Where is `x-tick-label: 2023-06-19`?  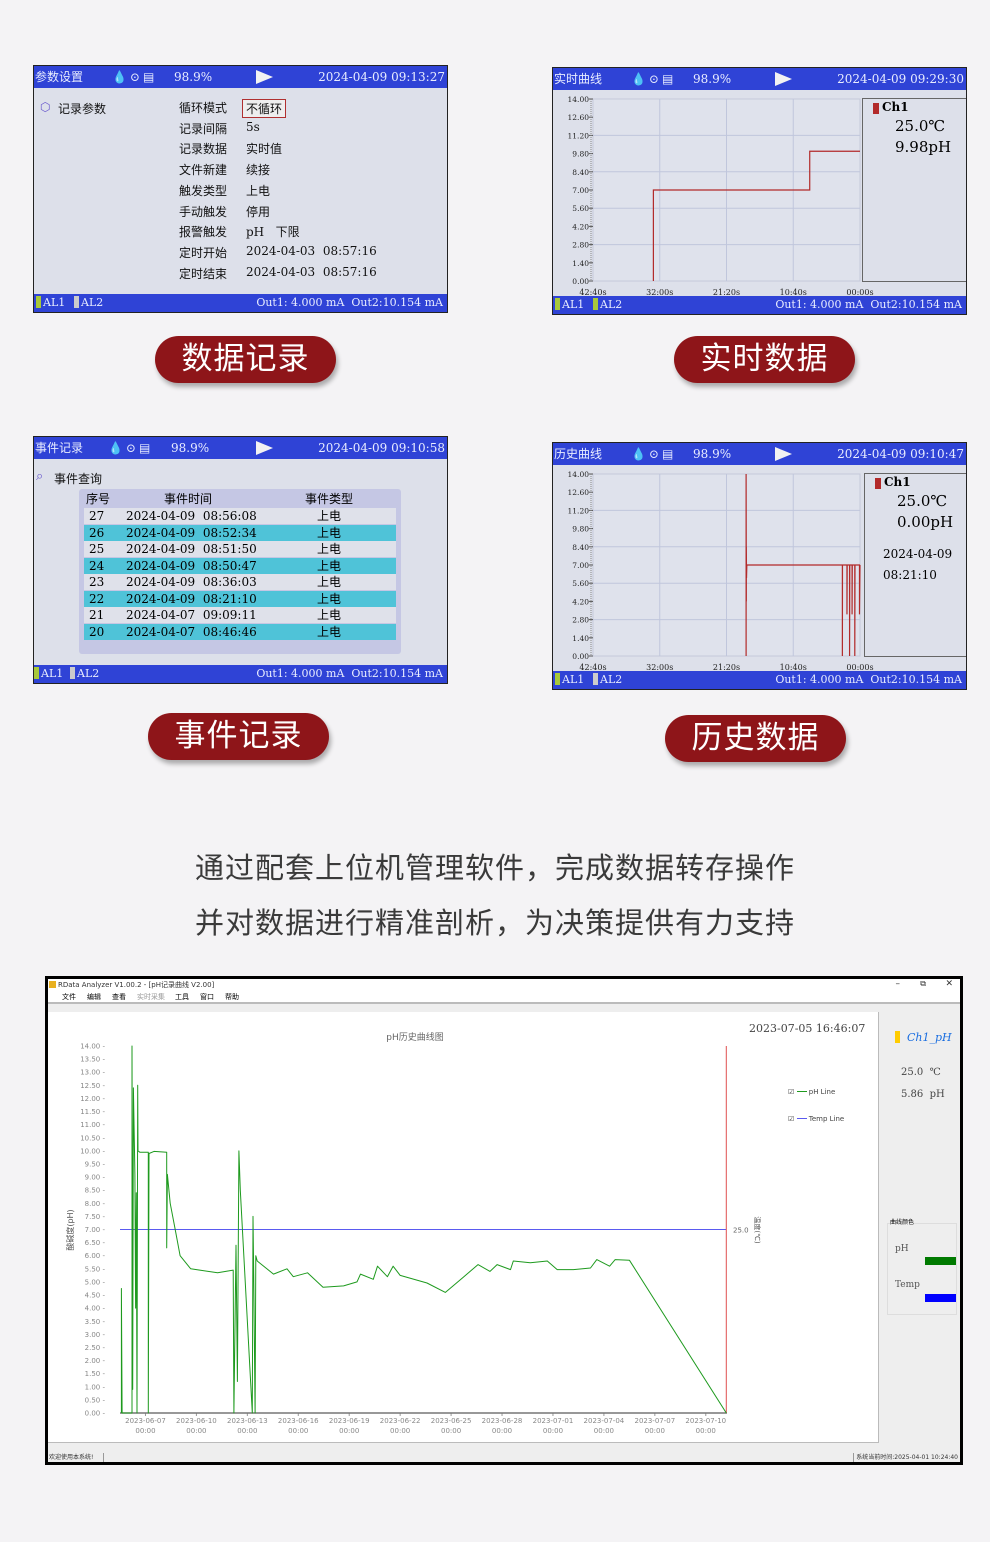 x-tick-label: 2023-06-19 is located at coordinates (349, 1421).